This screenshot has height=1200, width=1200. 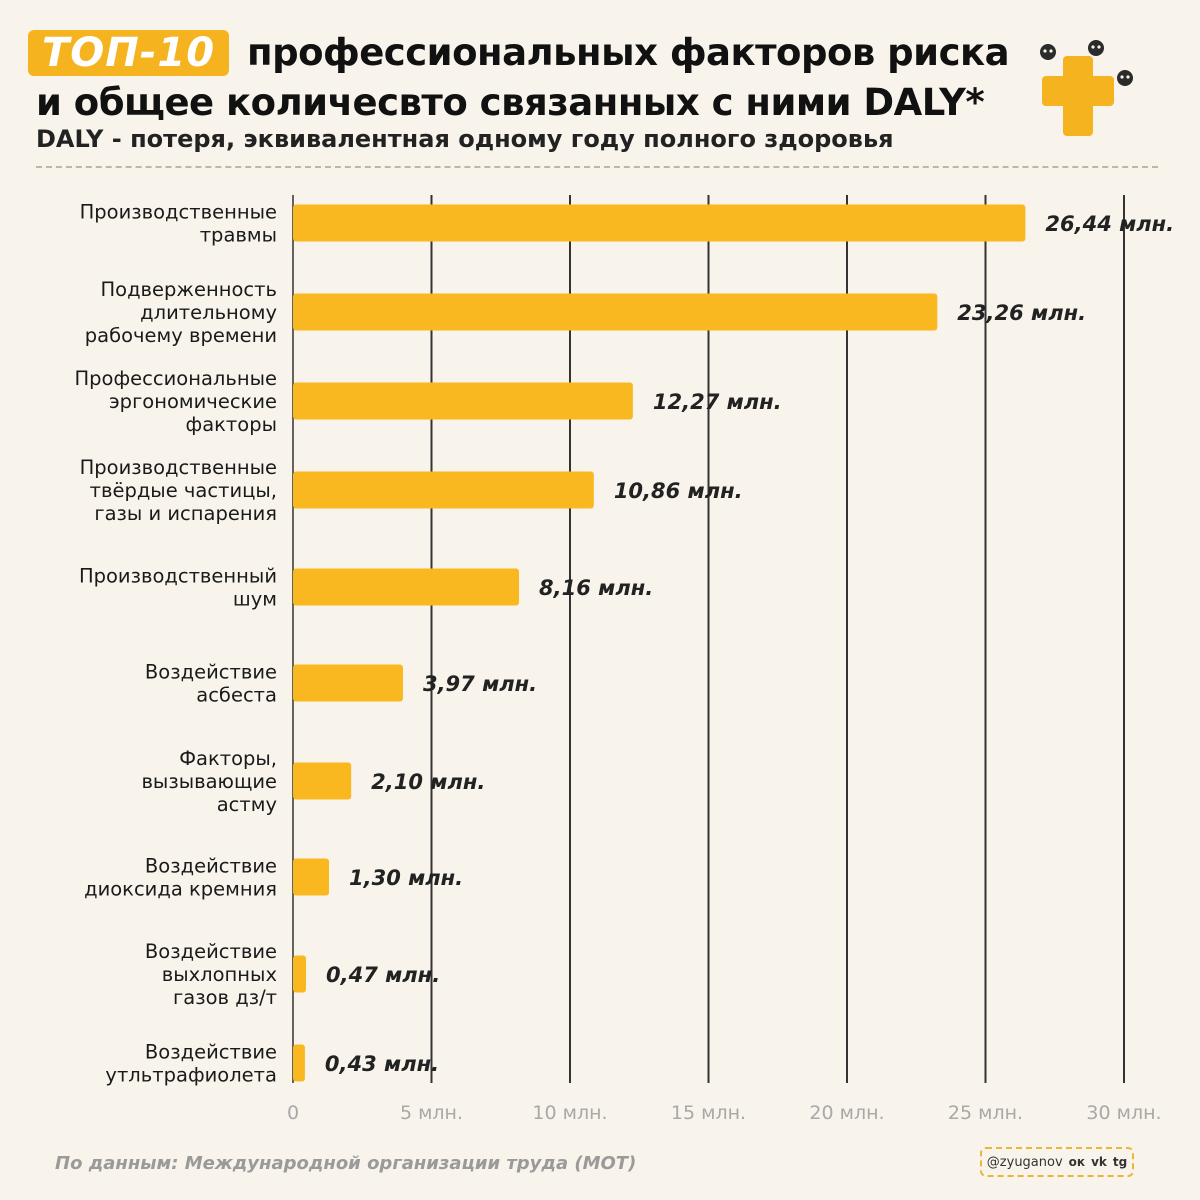 What do you see at coordinates (428, 782) in the screenshot?
I see `data-label: 2,10 млн.` at bounding box center [428, 782].